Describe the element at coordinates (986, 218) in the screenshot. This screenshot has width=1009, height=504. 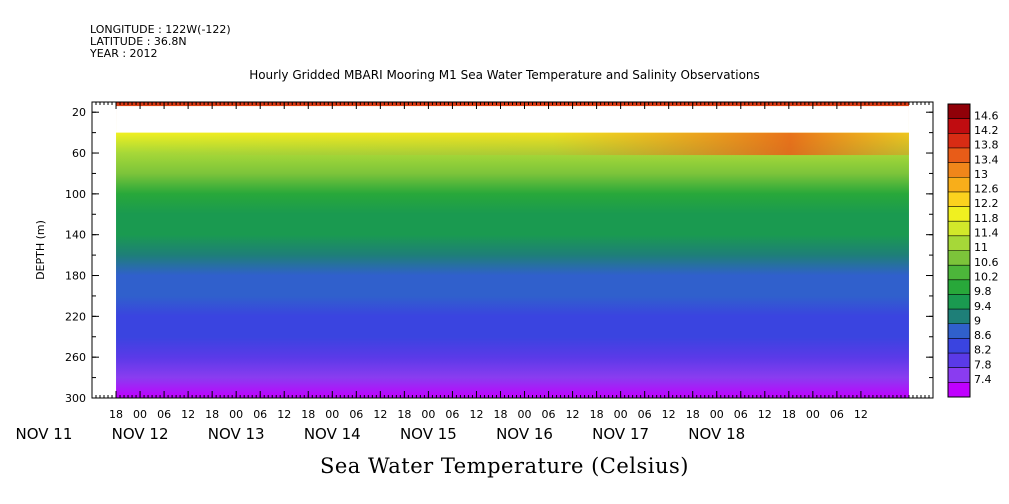
I see `colorbar-label: 11.8` at that location.